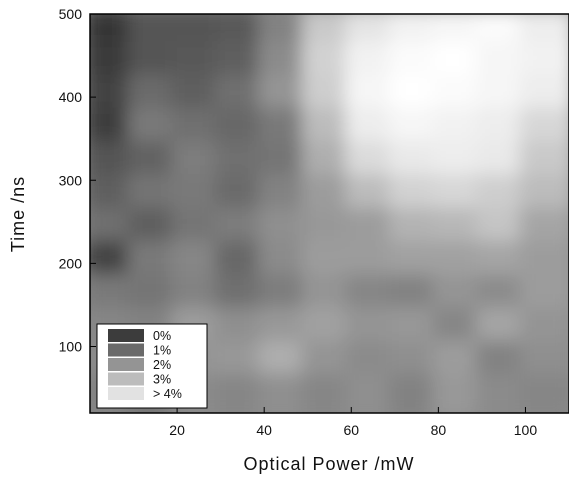 This screenshot has height=479, width=569. Describe the element at coordinates (328, 464) in the screenshot. I see `x-axis-title: Optical Power /mW` at that location.